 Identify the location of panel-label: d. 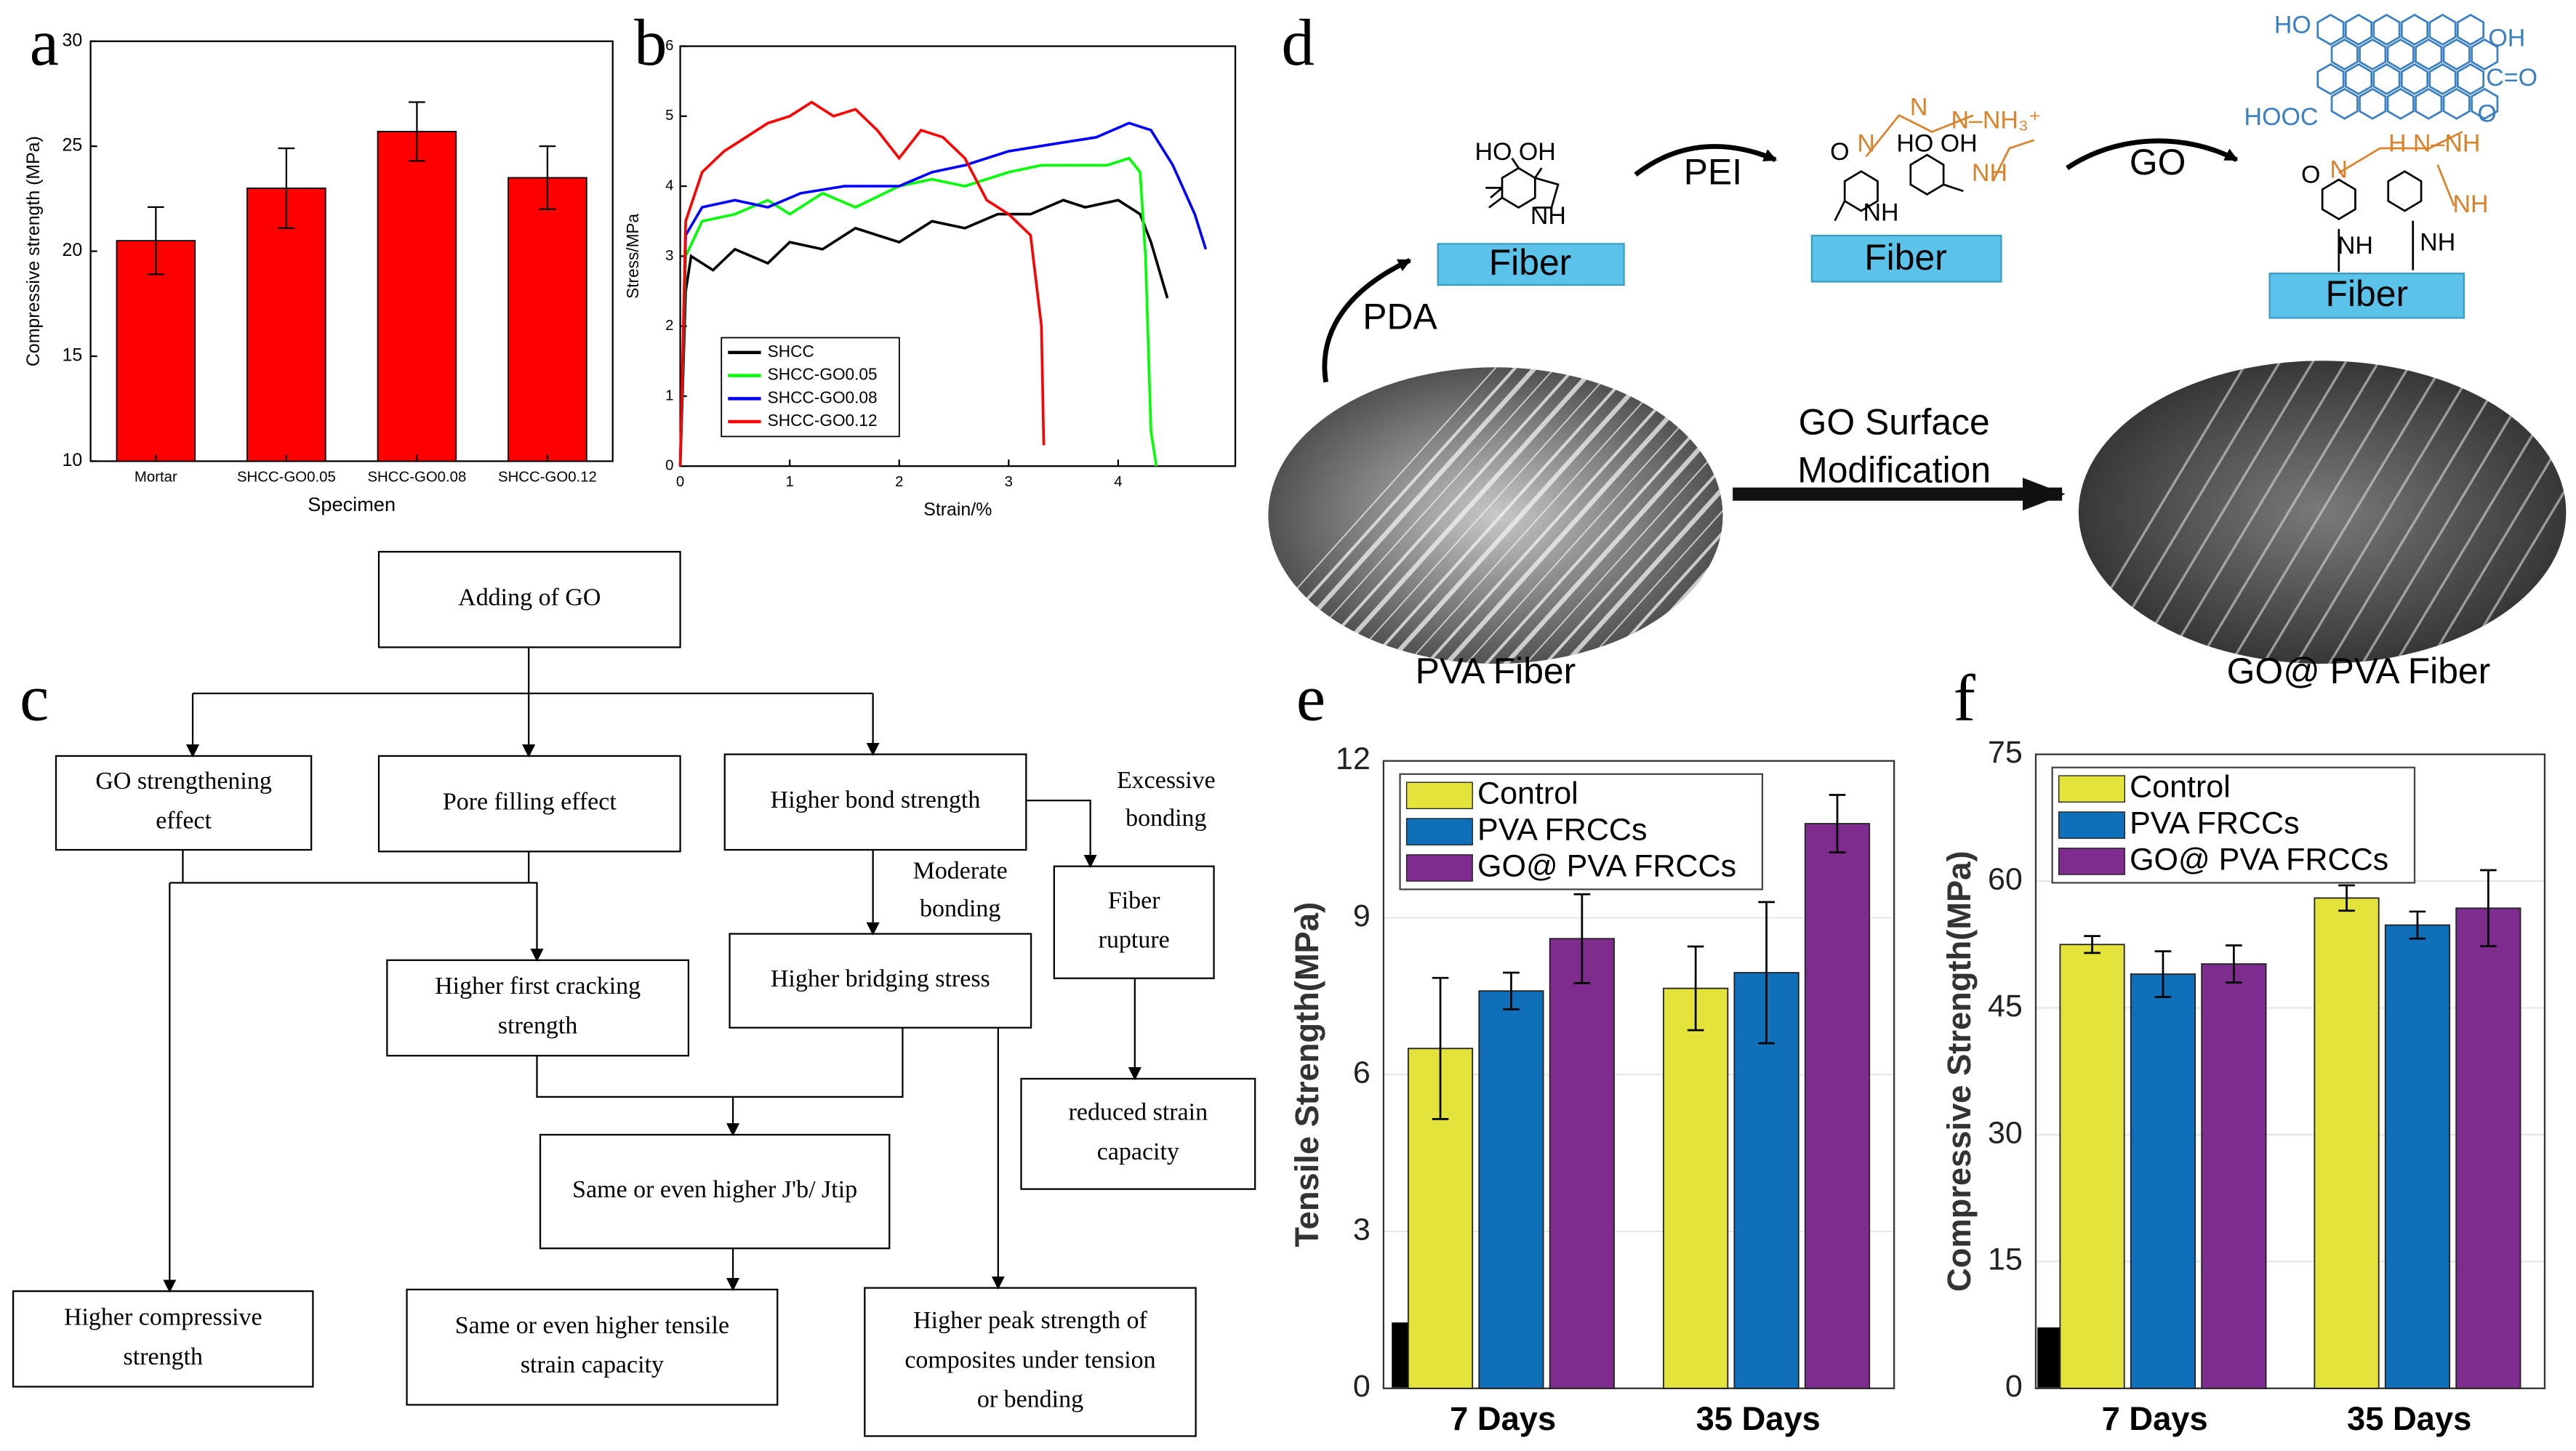
(1297, 42).